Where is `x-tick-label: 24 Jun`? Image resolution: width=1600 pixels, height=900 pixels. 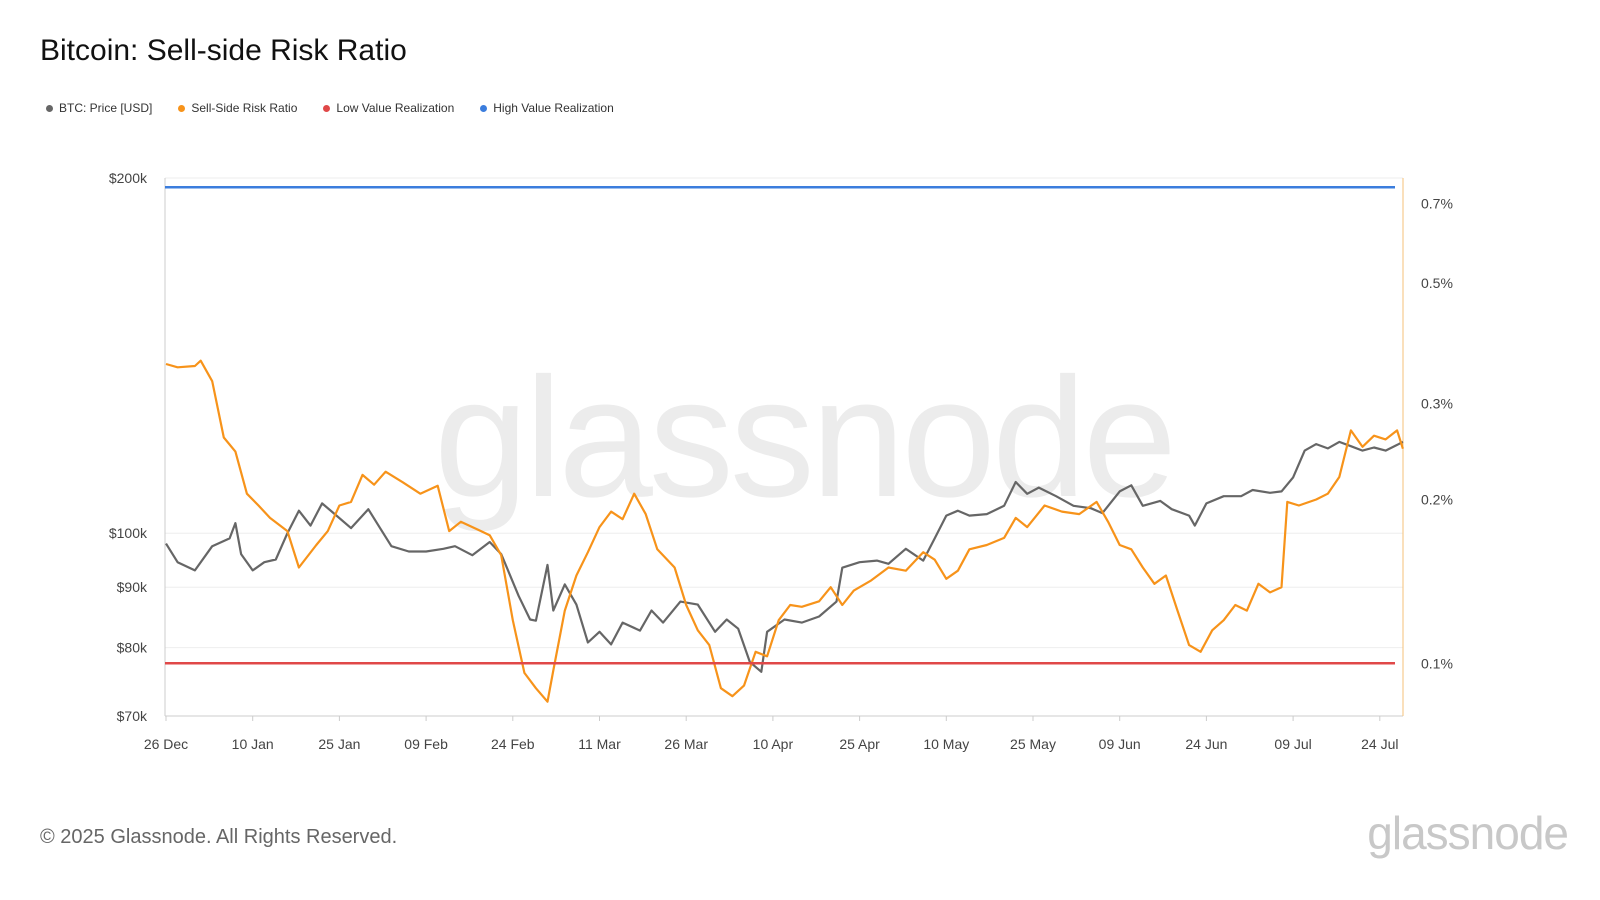 x-tick-label: 24 Jun is located at coordinates (1206, 744).